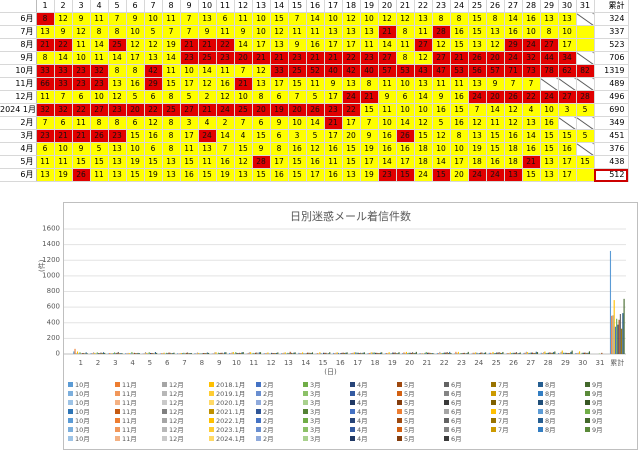  Describe the element at coordinates (549, 32) in the screenshot. I see `day-cell: 8` at that location.